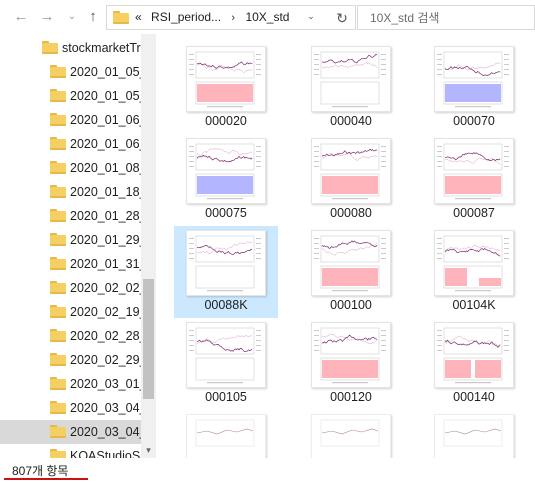 The height and width of the screenshot is (482, 535). I want to click on tree-item: KOAStudioSA, so click(70, 451).